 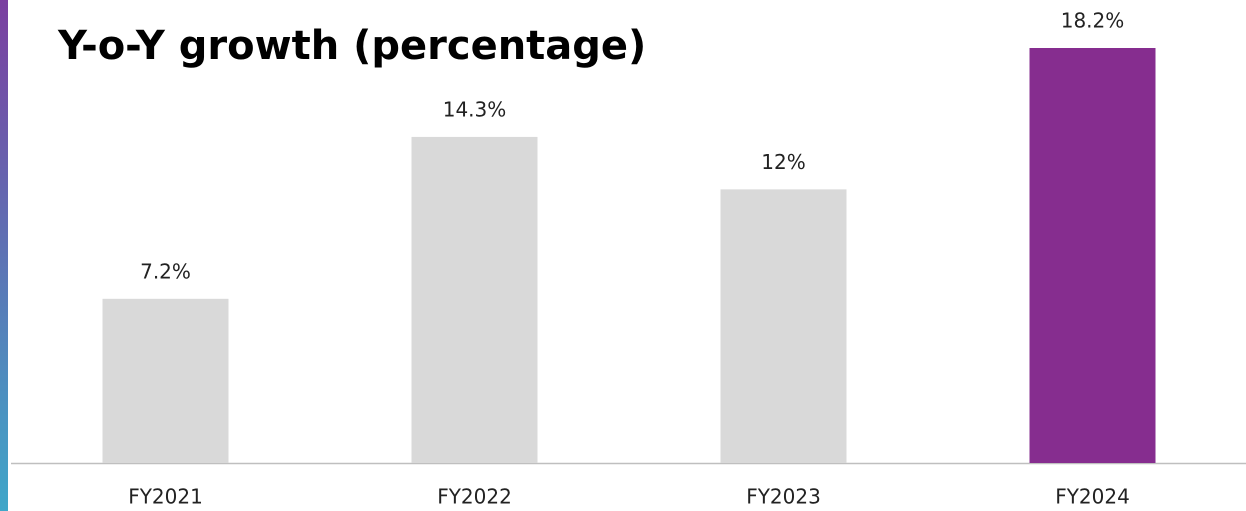 I want to click on chart-title: Y-o-Y growth (percentage), so click(x=351, y=46).